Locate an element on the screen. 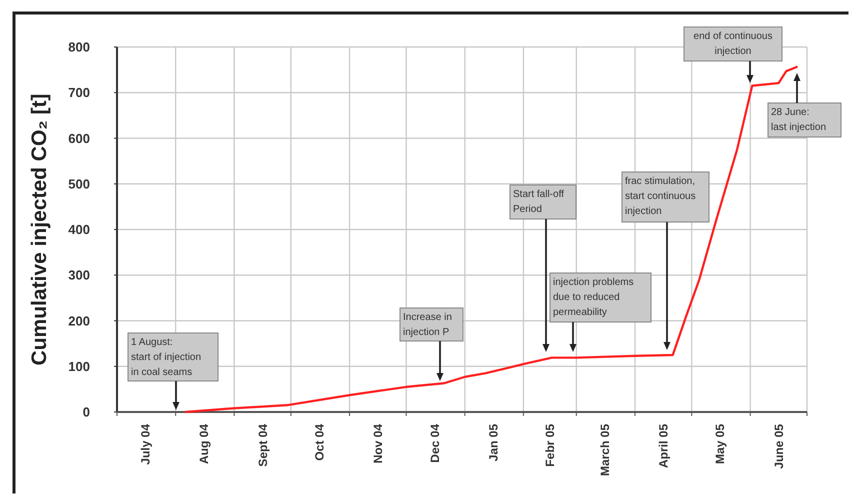  x-tick-label: Nov 04 is located at coordinates (378, 444).